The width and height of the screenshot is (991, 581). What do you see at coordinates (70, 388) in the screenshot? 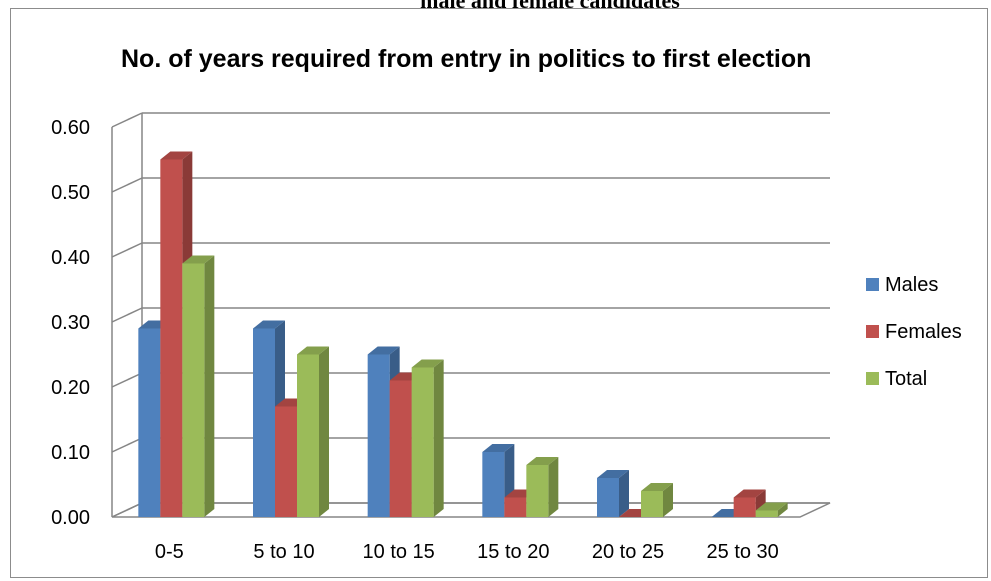
I see `y-tick-label: 0.20` at bounding box center [70, 388].